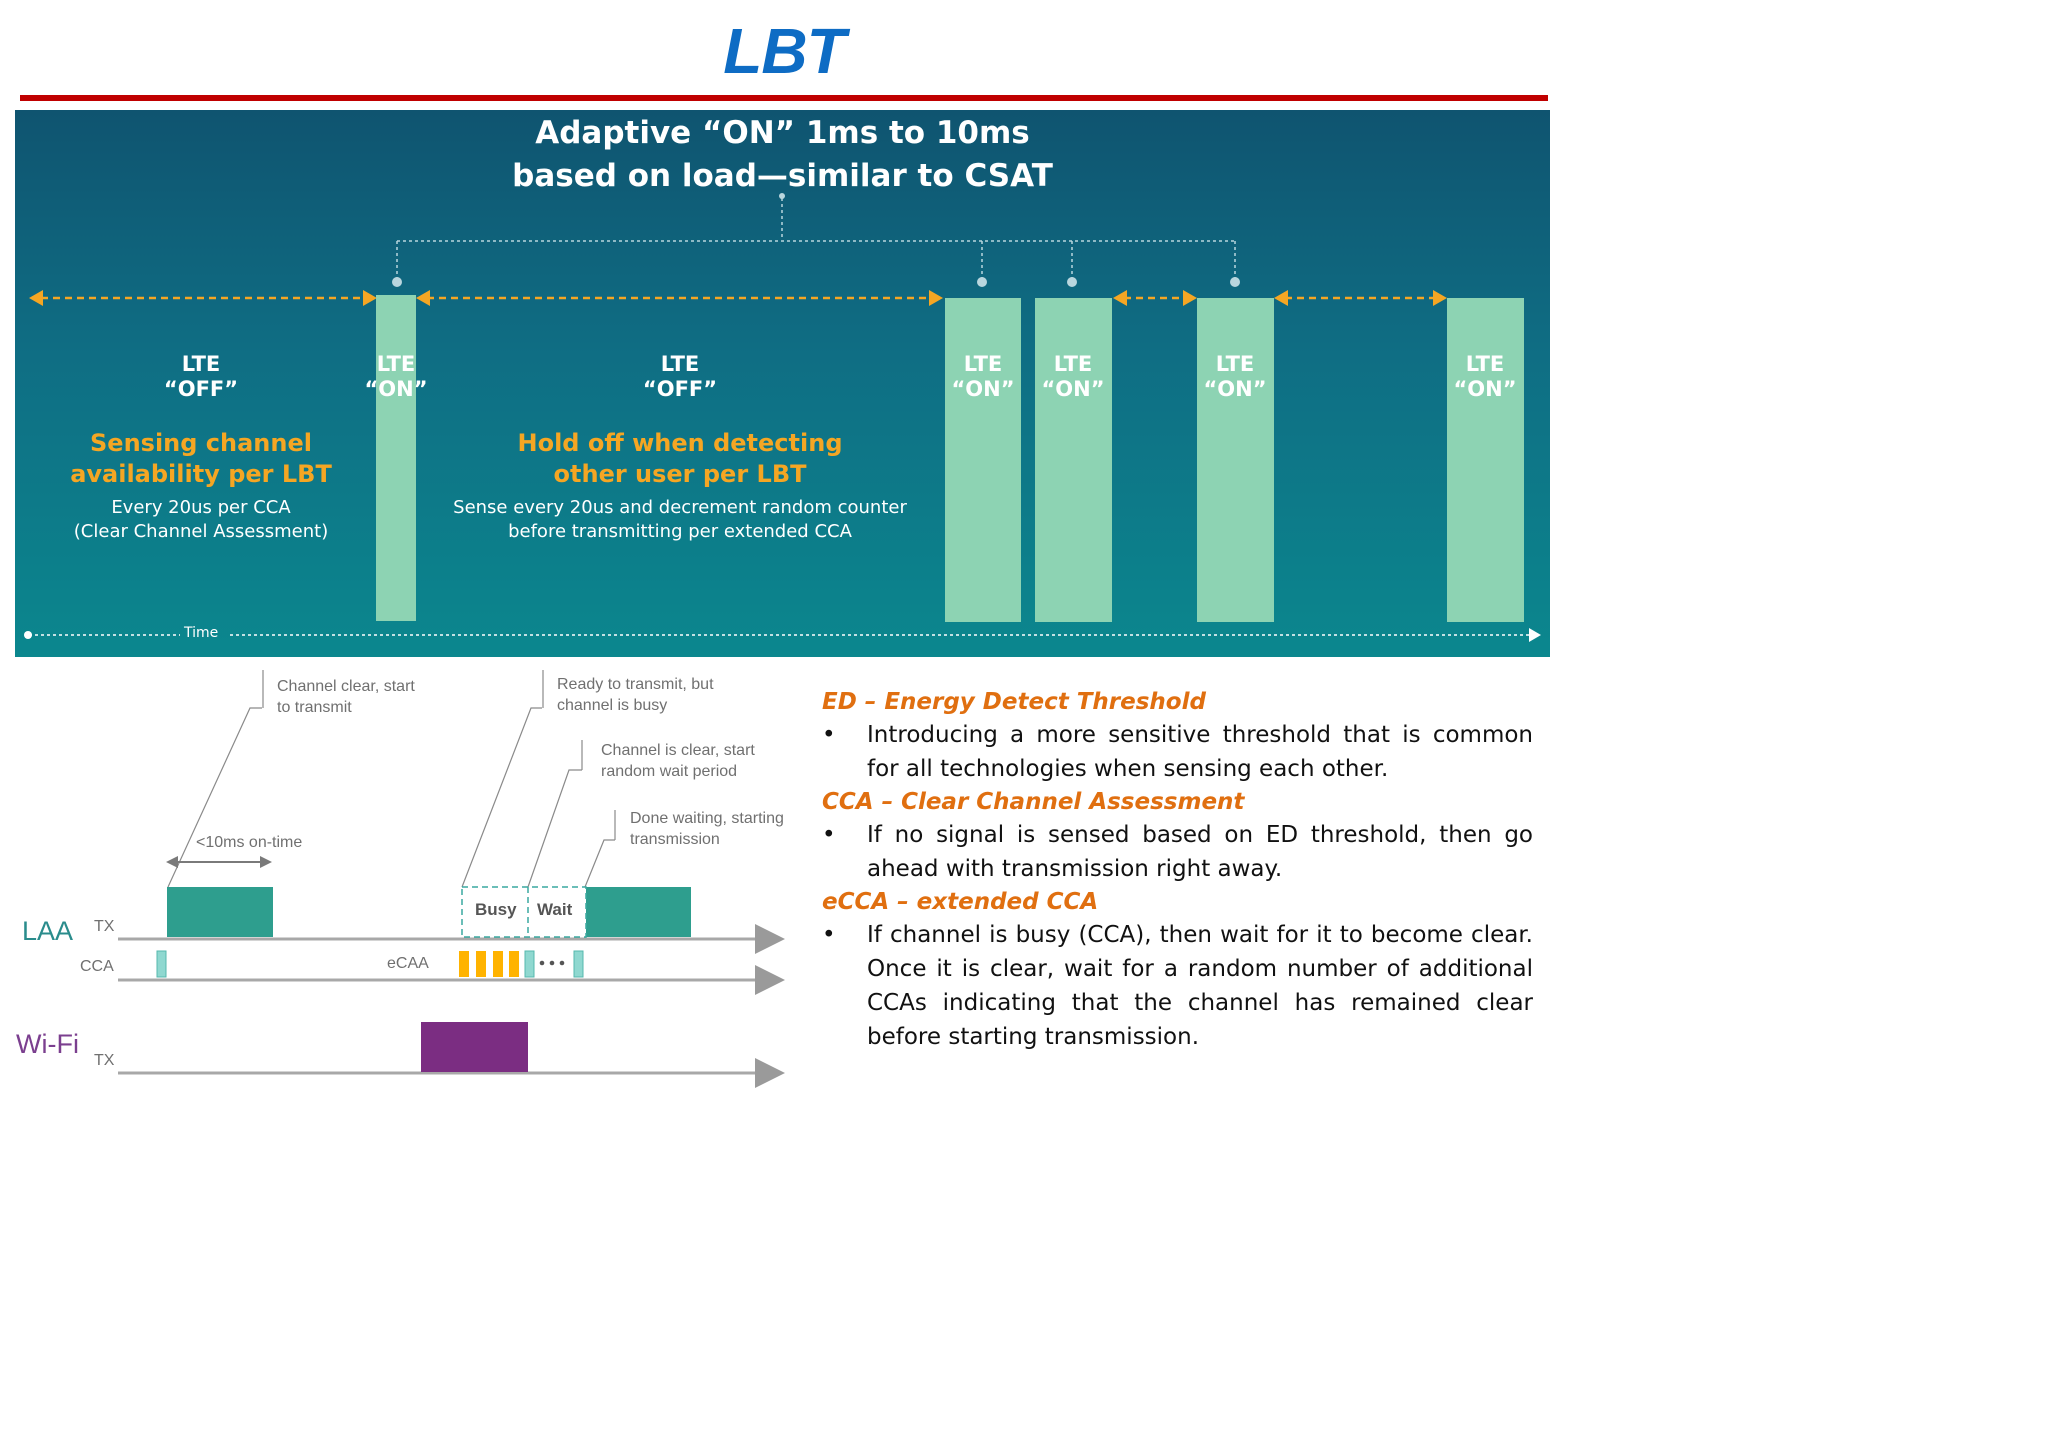 This screenshot has height=1447, width=2048. Describe the element at coordinates (104, 926) in the screenshot. I see `laa-tx-label: TX` at that location.